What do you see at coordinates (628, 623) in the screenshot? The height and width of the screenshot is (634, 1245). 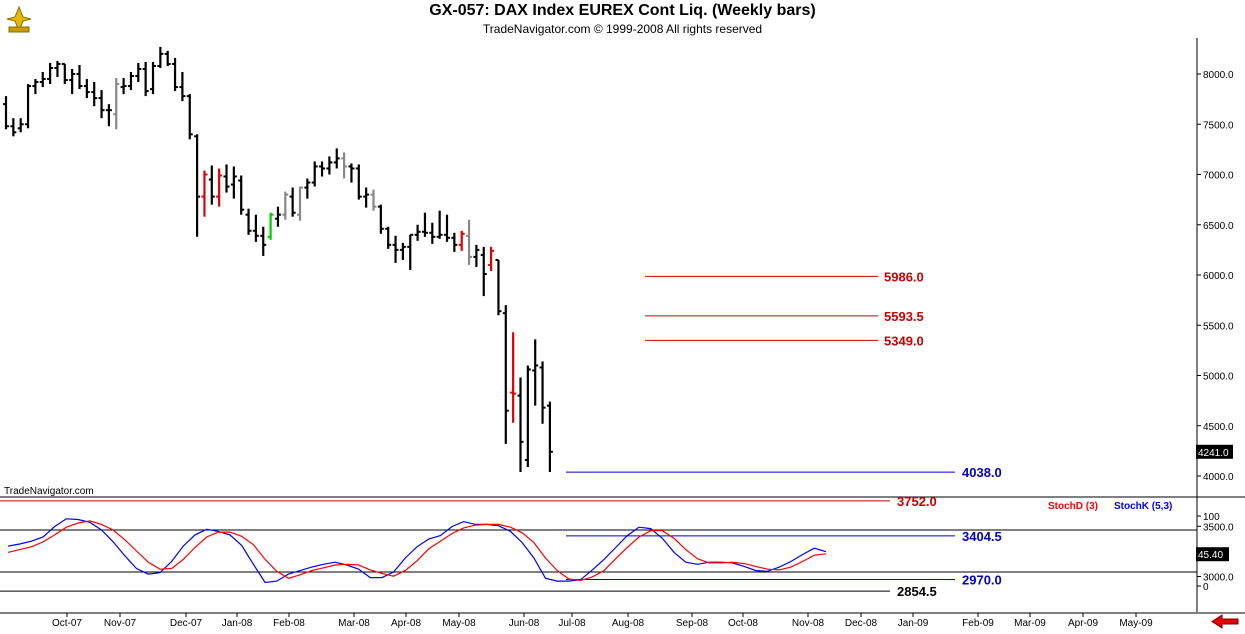 I see `x-tick-label: Aug-08` at bounding box center [628, 623].